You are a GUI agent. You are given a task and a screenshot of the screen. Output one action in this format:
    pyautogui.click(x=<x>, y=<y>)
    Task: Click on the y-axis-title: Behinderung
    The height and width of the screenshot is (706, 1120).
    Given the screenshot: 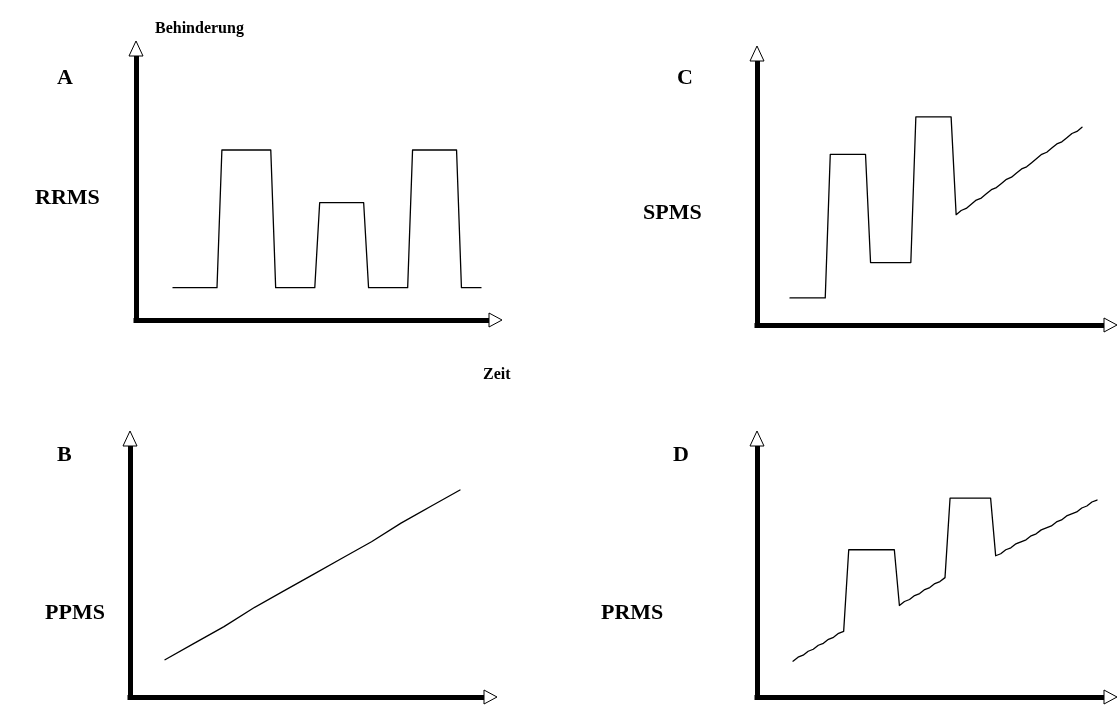 What is the action you would take?
    pyautogui.click(x=199, y=27)
    